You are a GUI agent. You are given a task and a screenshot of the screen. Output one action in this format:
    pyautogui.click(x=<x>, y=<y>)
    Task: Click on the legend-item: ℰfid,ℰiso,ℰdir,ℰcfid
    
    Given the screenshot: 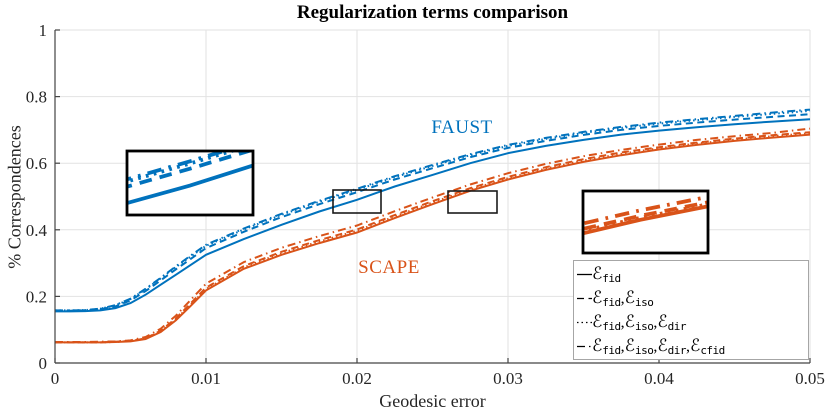 What is the action you would take?
    pyautogui.click(x=691, y=346)
    